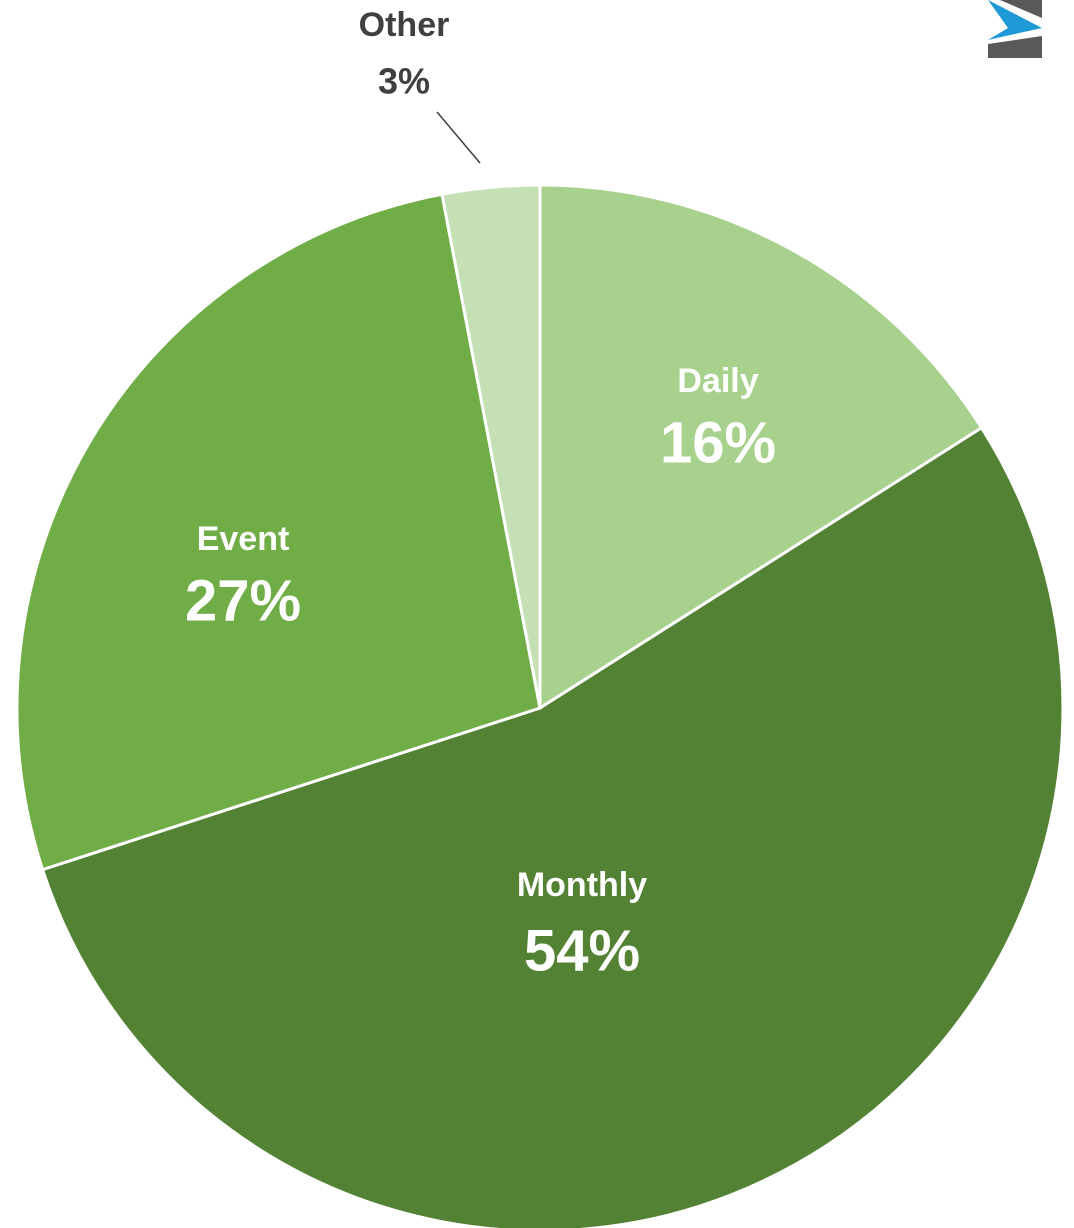  What do you see at coordinates (718, 442) in the screenshot?
I see `slice-value: 16%` at bounding box center [718, 442].